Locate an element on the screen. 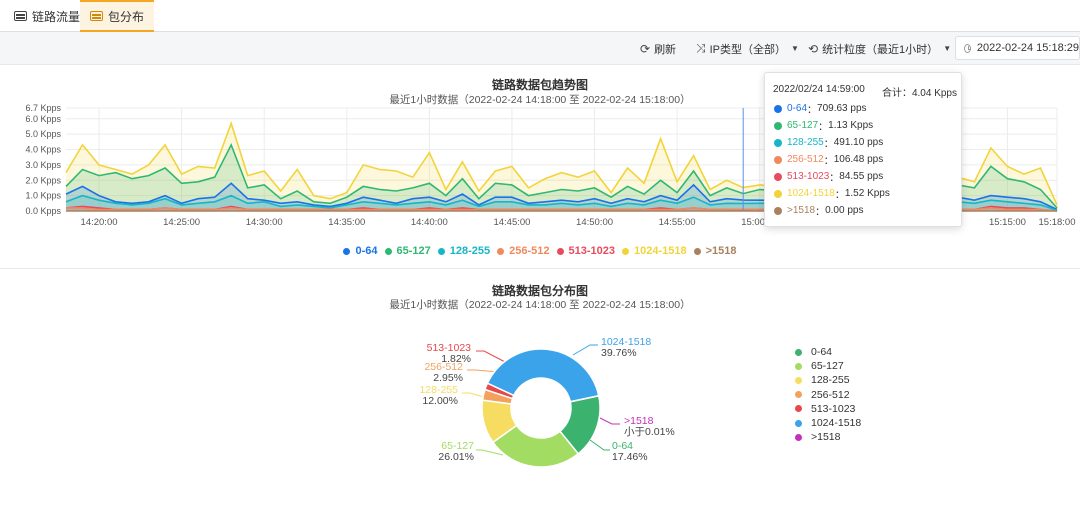 Image resolution: width=1080 pixels, height=510 pixels. pie-label-value: 39.76% is located at coordinates (619, 353).